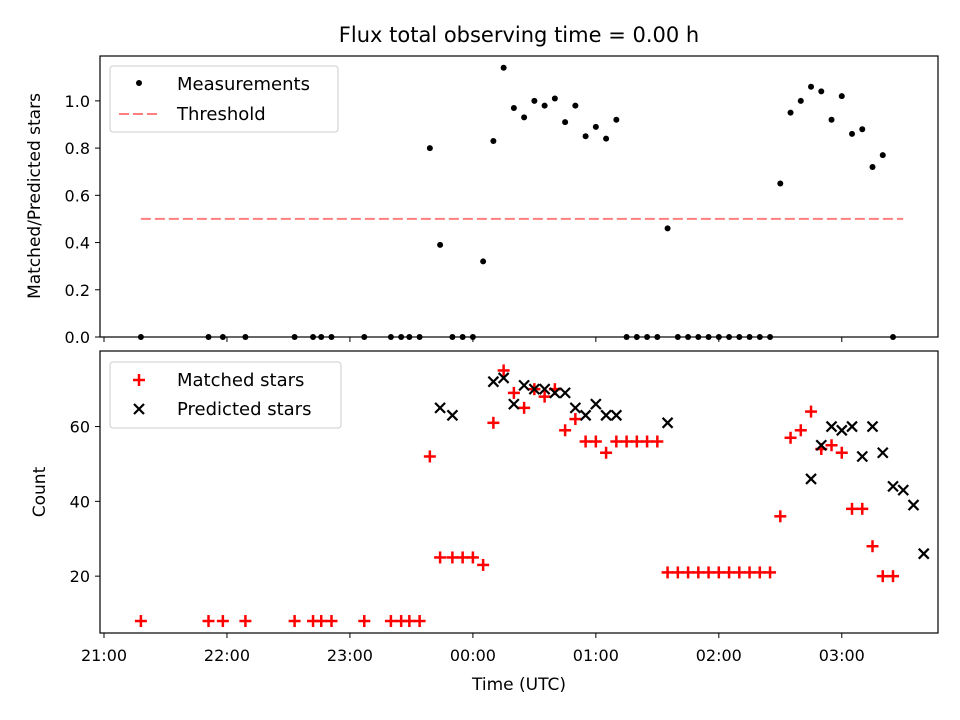  What do you see at coordinates (518, 685) in the screenshot?
I see `bottom-panel-xlabel: Time (UTC)` at bounding box center [518, 685].